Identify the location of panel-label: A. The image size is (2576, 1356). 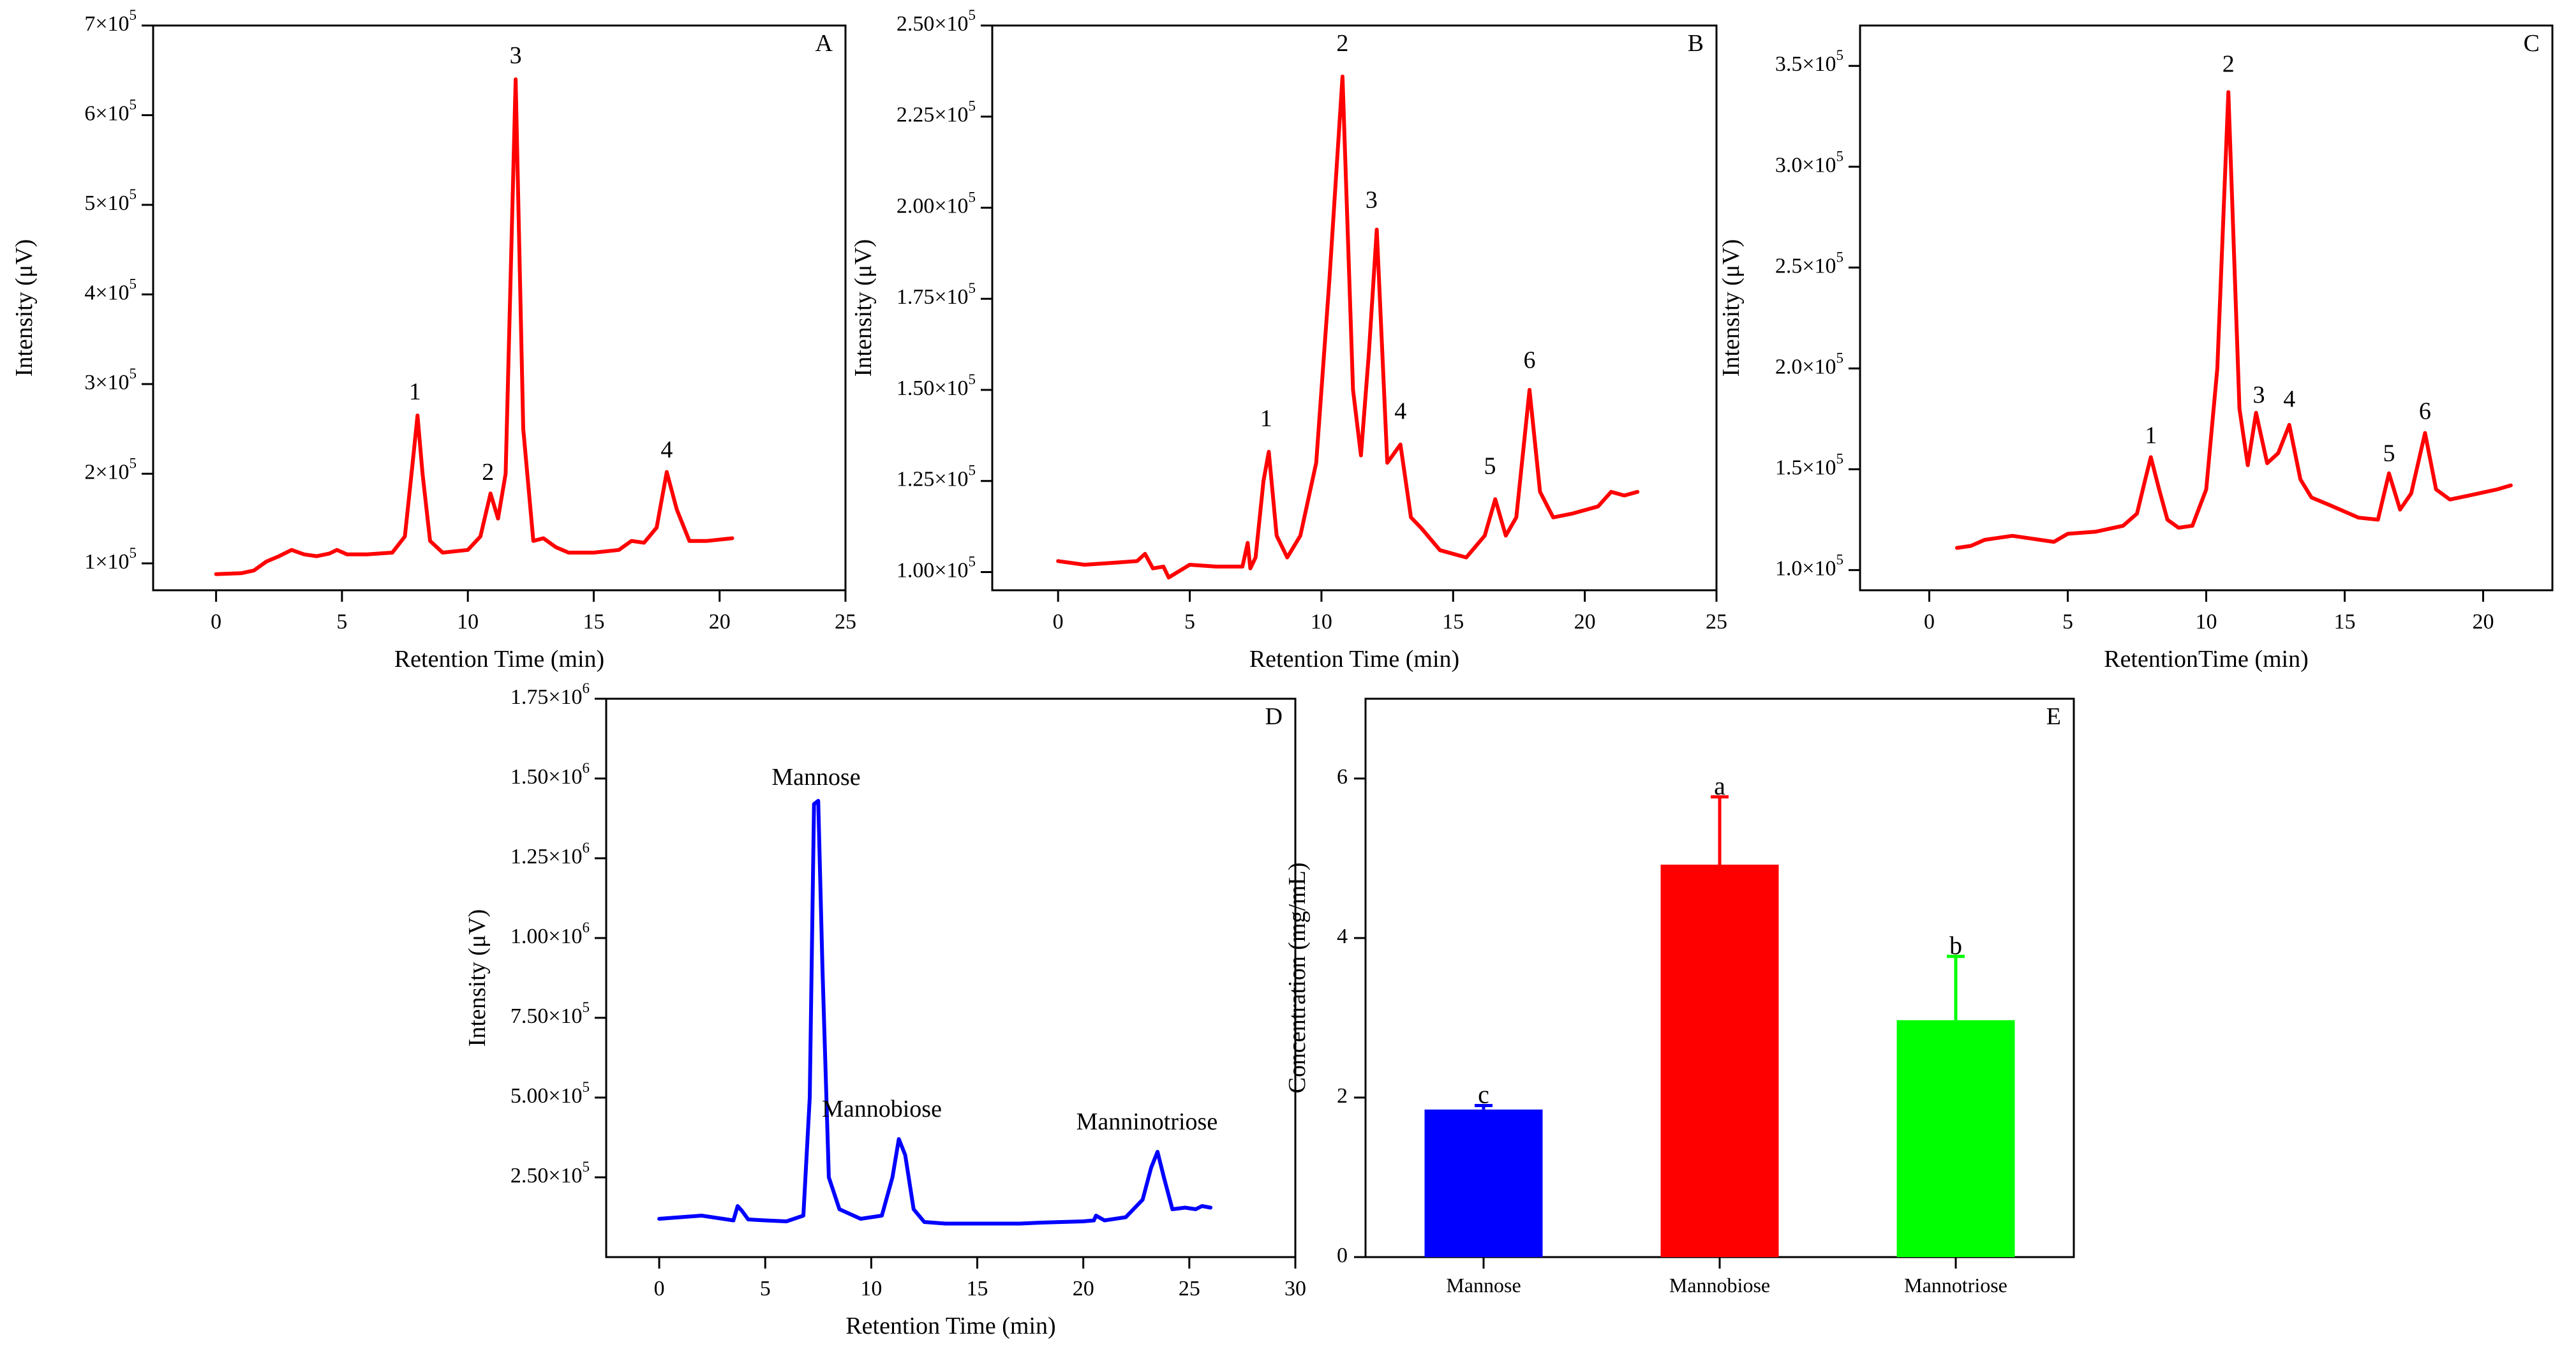
(824, 44).